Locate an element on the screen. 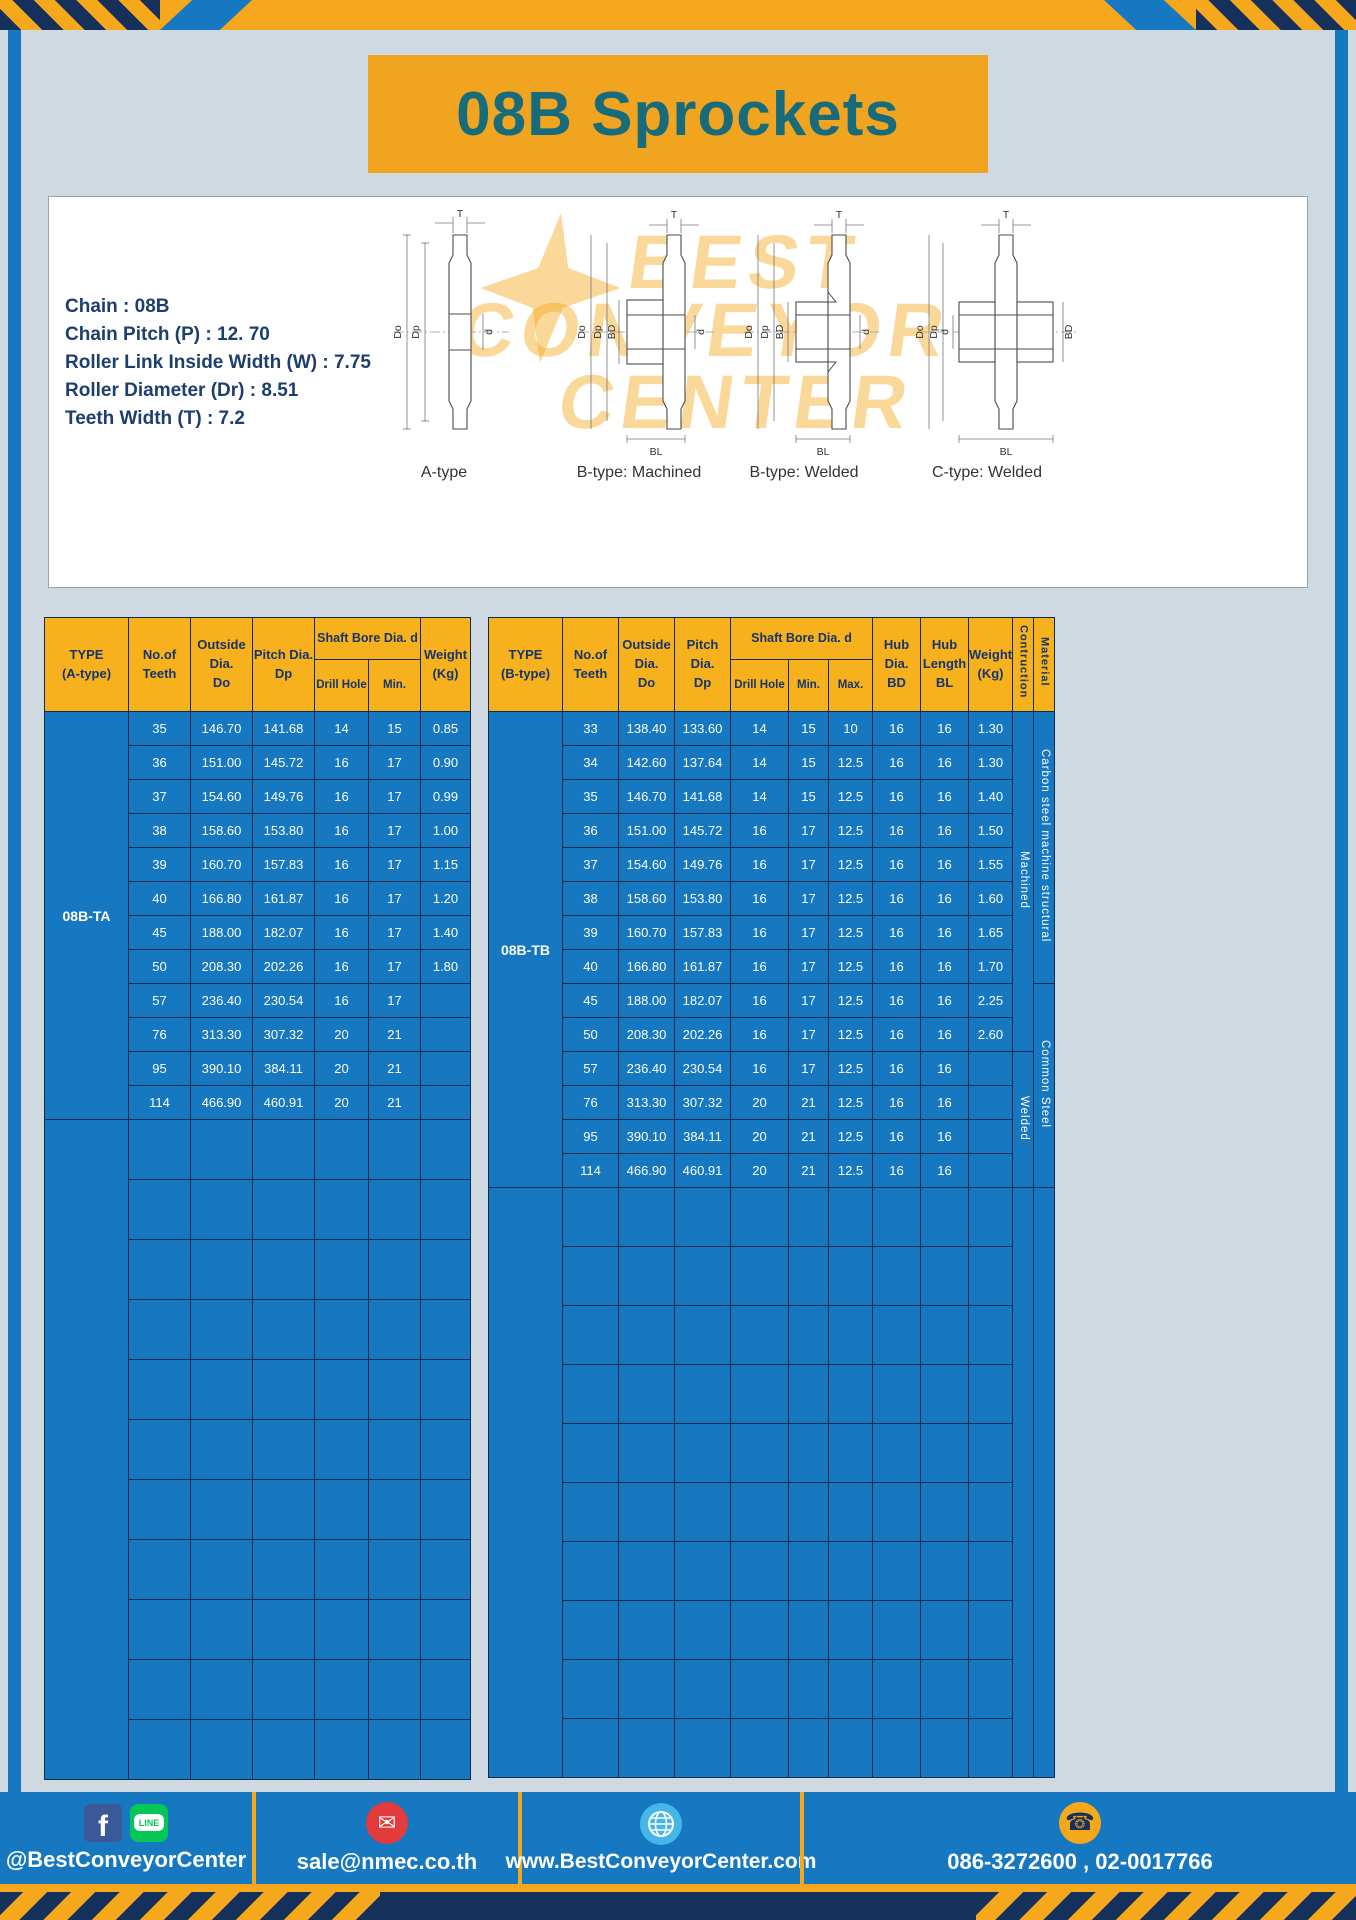 The width and height of the screenshot is (1356, 1920). data-cell: 17 is located at coordinates (394, 796).